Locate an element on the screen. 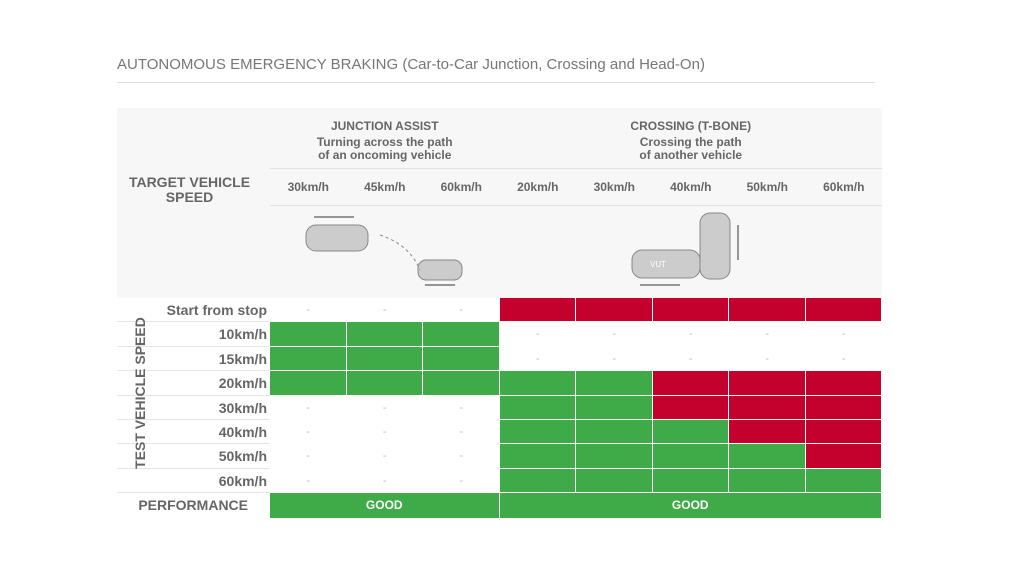 Image resolution: width=1024 pixels, height=576 pixels. group-subtitle: Crossing the path is located at coordinates (690, 142).